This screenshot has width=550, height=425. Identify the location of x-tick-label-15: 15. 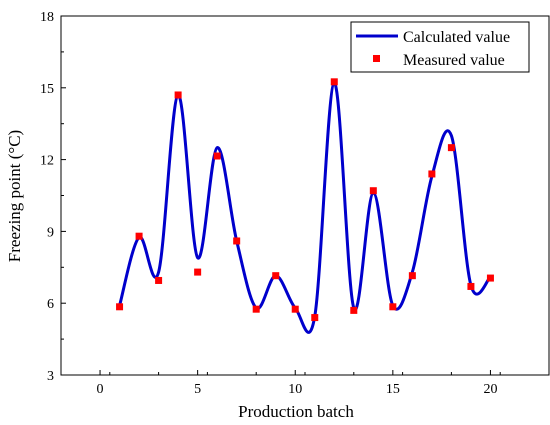
(393, 389).